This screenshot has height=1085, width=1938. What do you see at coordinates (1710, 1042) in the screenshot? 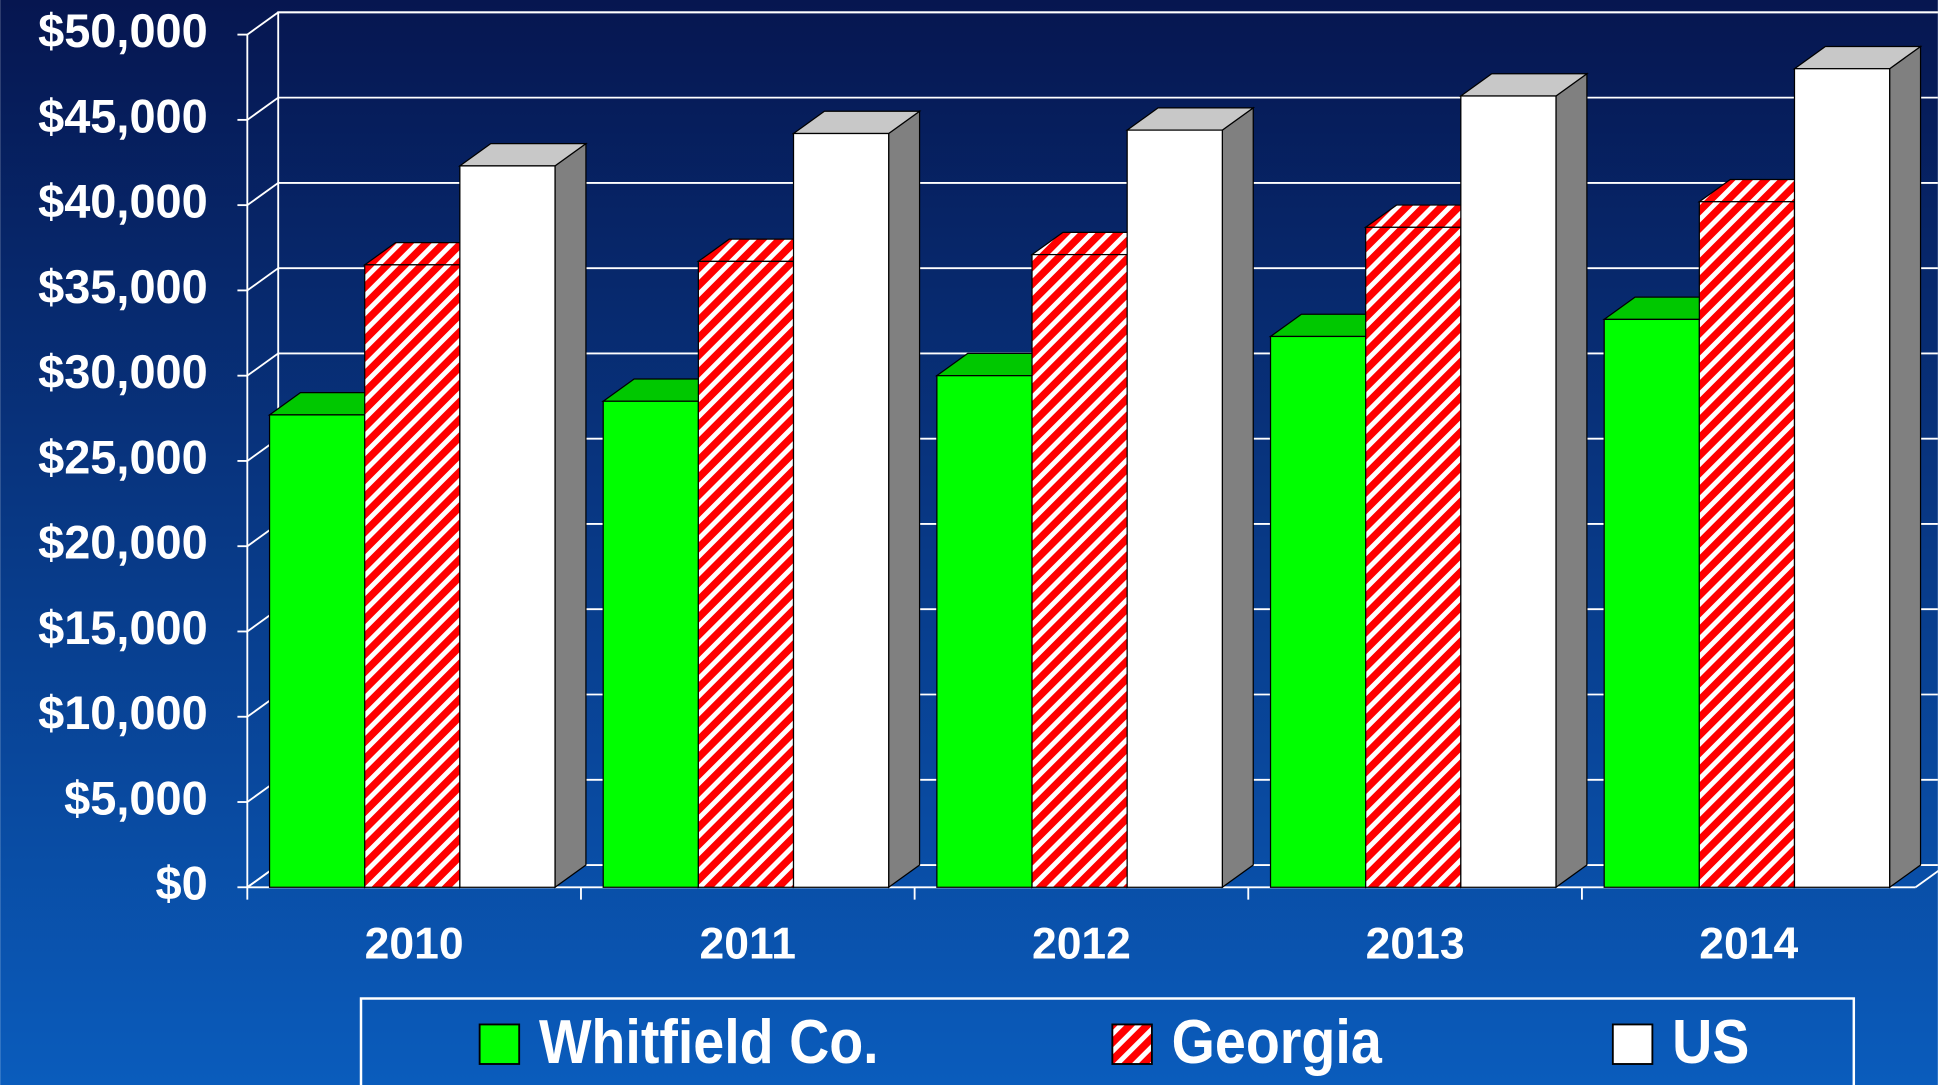
I see `legend-label: US` at bounding box center [1710, 1042].